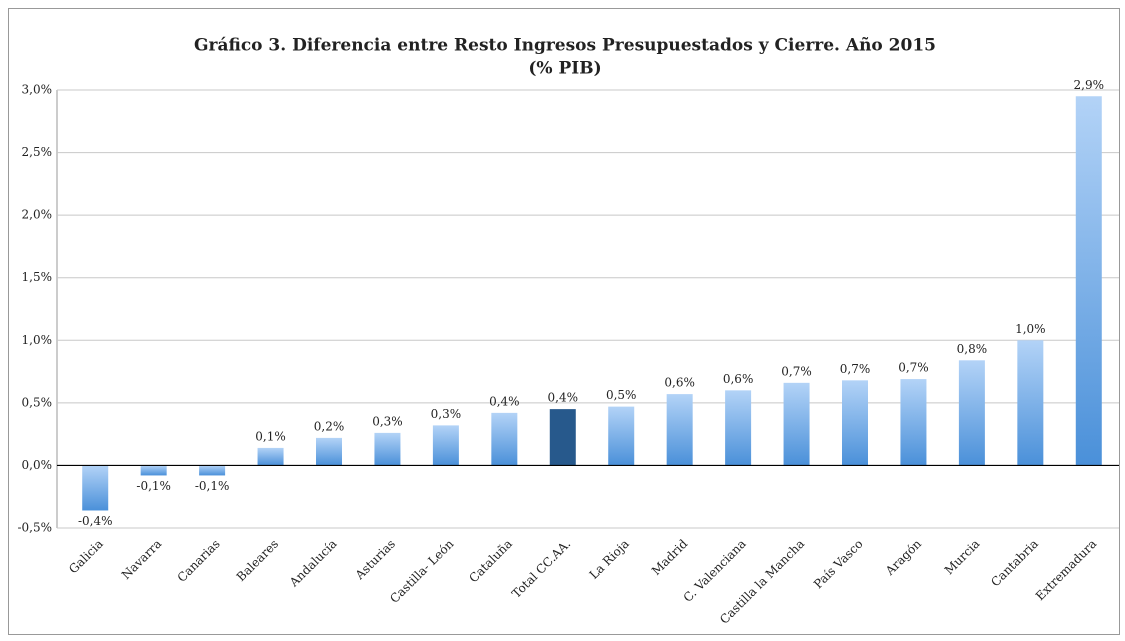 This screenshot has height=641, width=1125. I want to click on value-label: -0,4%, so click(95, 521).